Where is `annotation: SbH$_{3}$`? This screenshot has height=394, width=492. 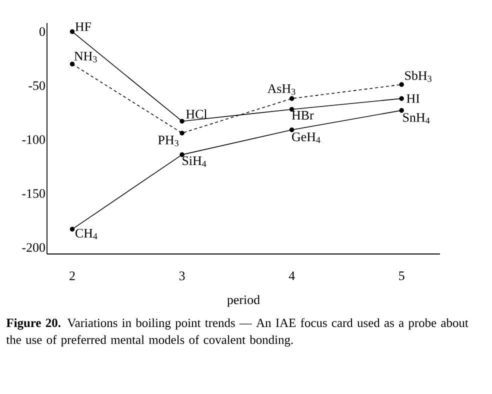
annotation: SbH$_{3}$ is located at coordinates (418, 76).